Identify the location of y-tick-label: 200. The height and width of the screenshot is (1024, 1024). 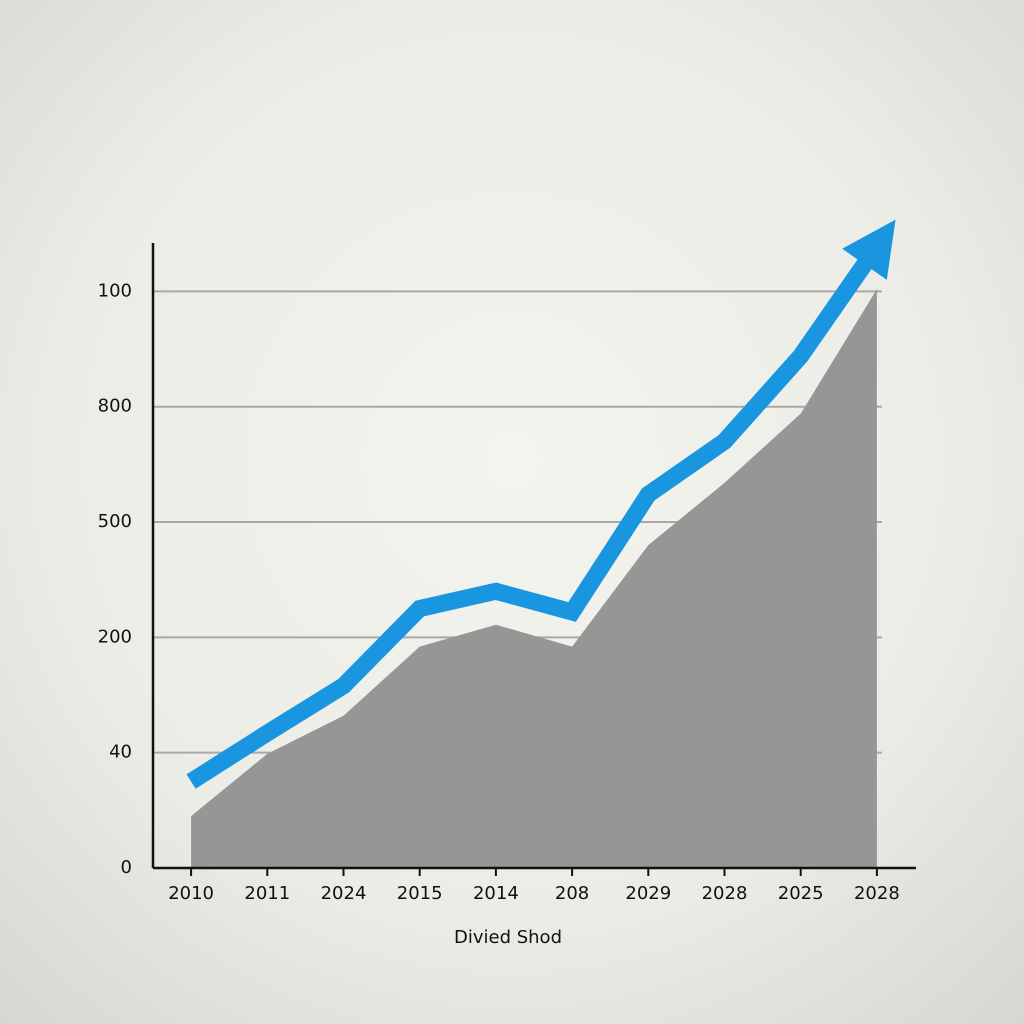
(115, 636).